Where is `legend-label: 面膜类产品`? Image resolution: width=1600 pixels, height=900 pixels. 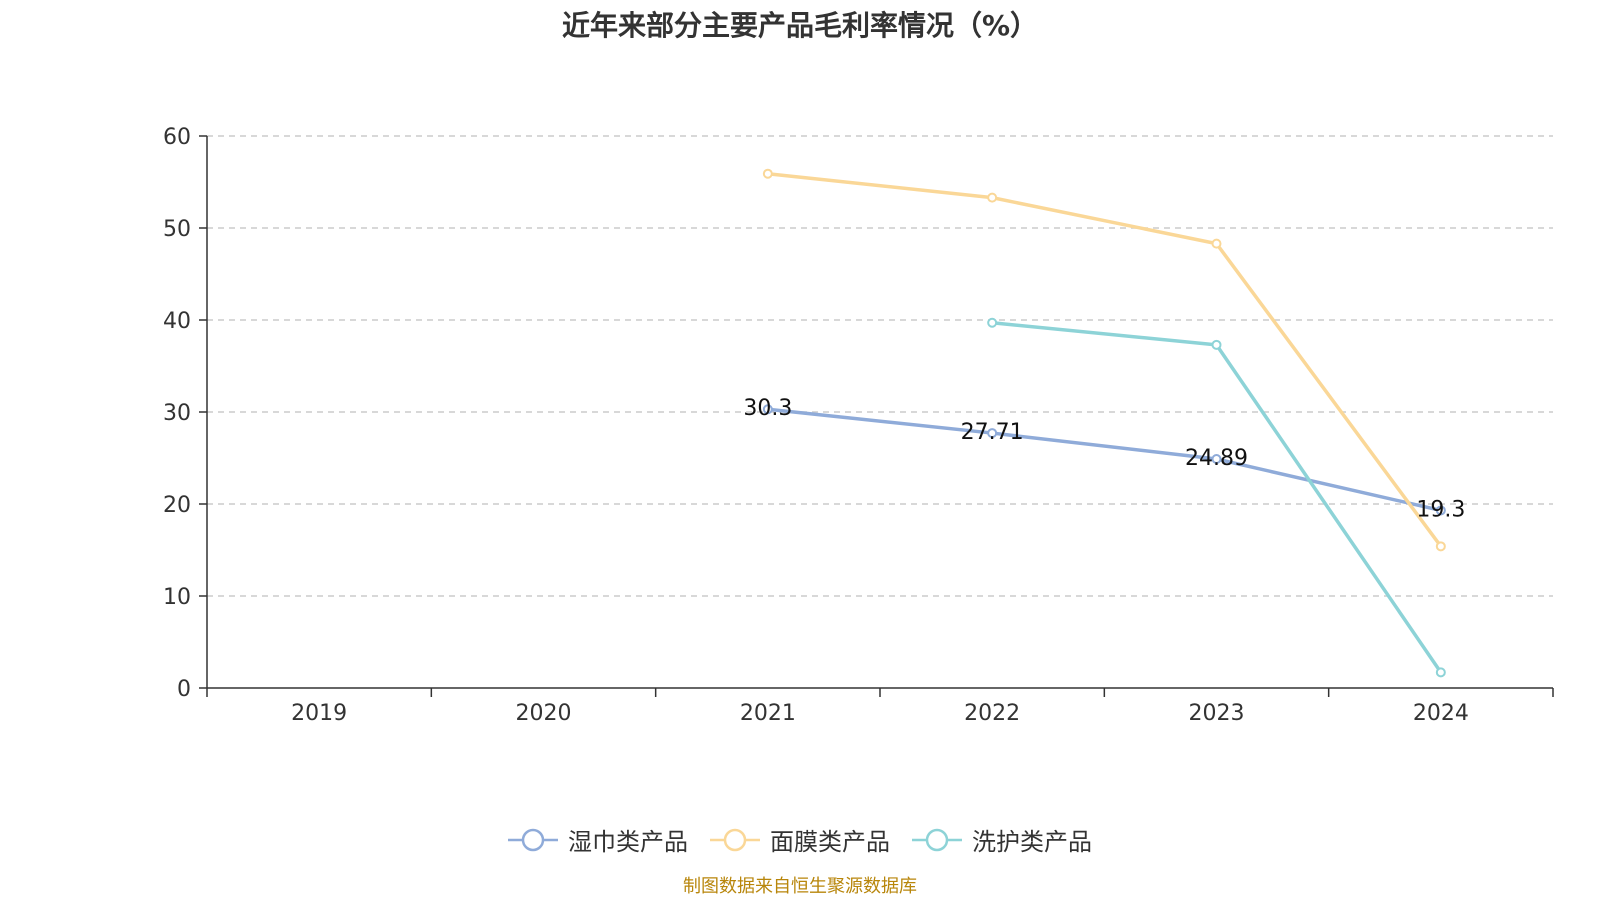
legend-label: 面膜类产品 is located at coordinates (830, 842).